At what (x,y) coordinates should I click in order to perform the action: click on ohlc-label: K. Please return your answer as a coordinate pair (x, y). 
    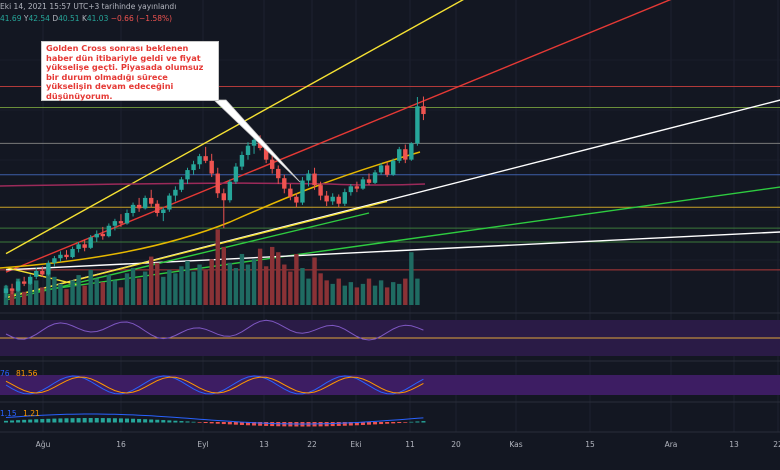
    Looking at the image, I should click on (84, 18).